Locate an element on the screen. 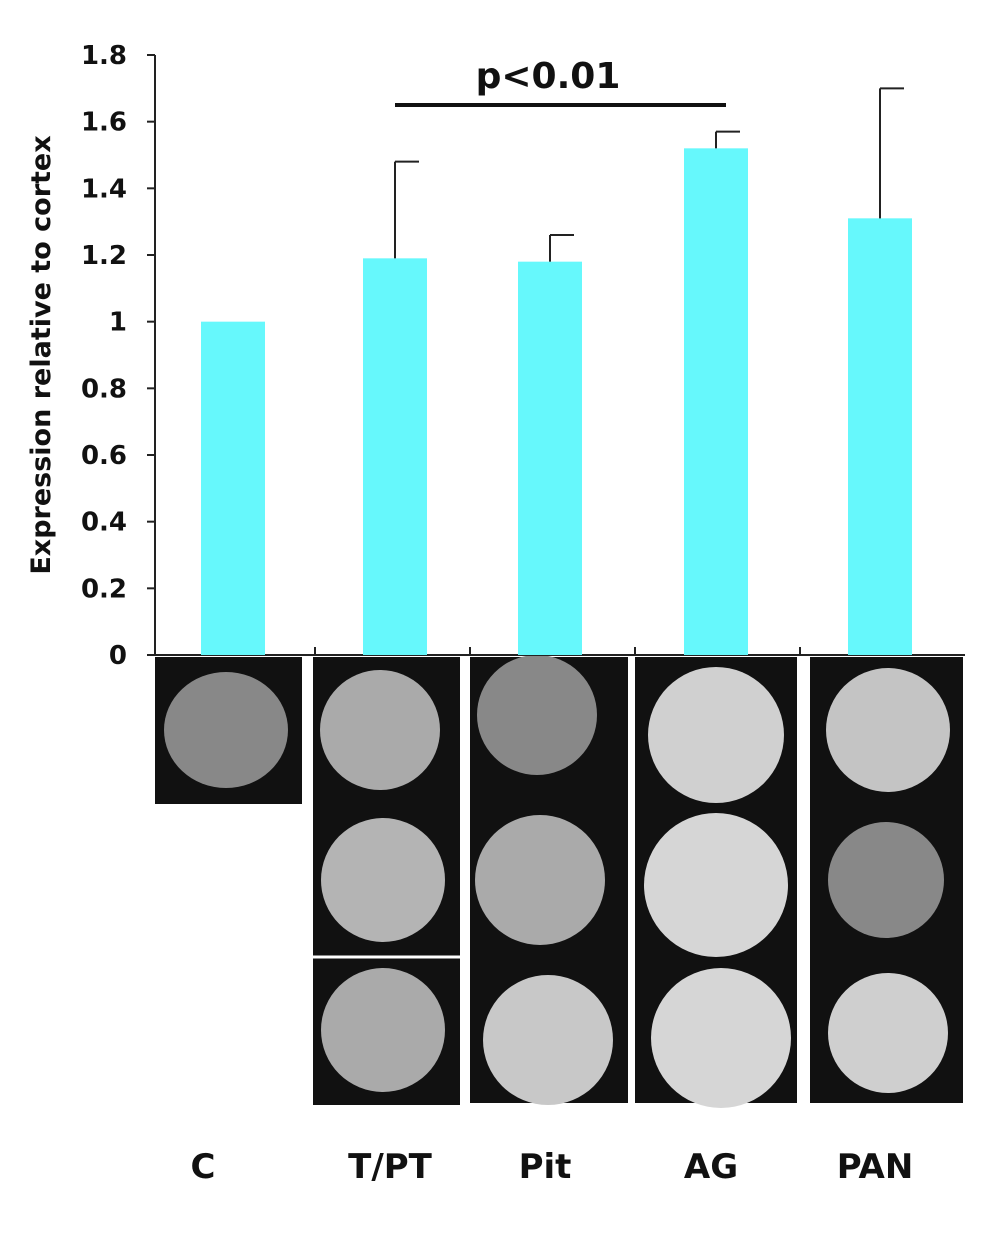 This screenshot has width=1000, height=1254. y-tick-label: 1.6 is located at coordinates (104, 123).